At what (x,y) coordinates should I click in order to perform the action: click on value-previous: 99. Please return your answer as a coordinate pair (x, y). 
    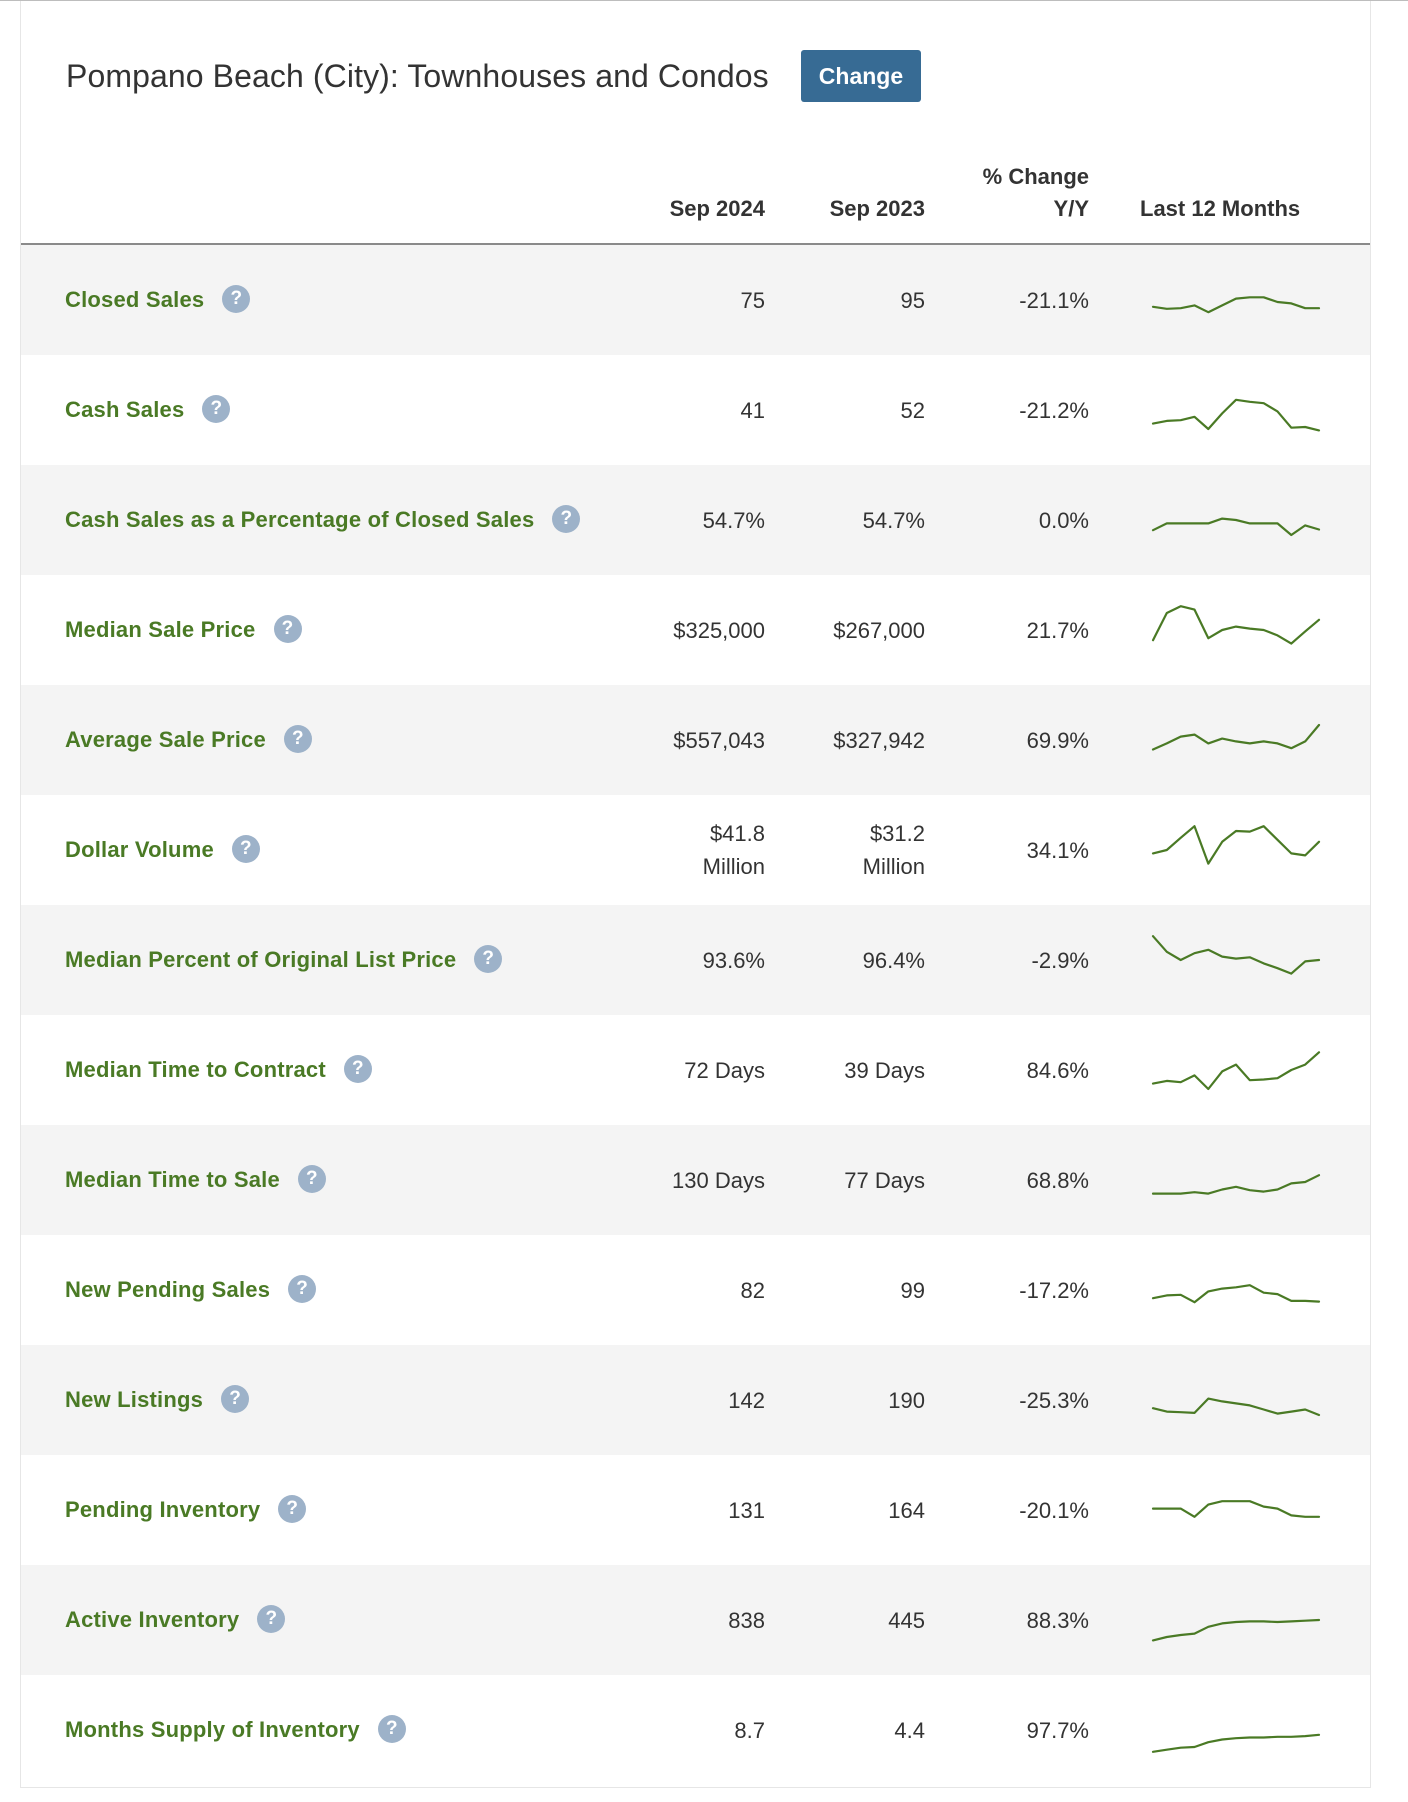
    Looking at the image, I should click on (912, 1290).